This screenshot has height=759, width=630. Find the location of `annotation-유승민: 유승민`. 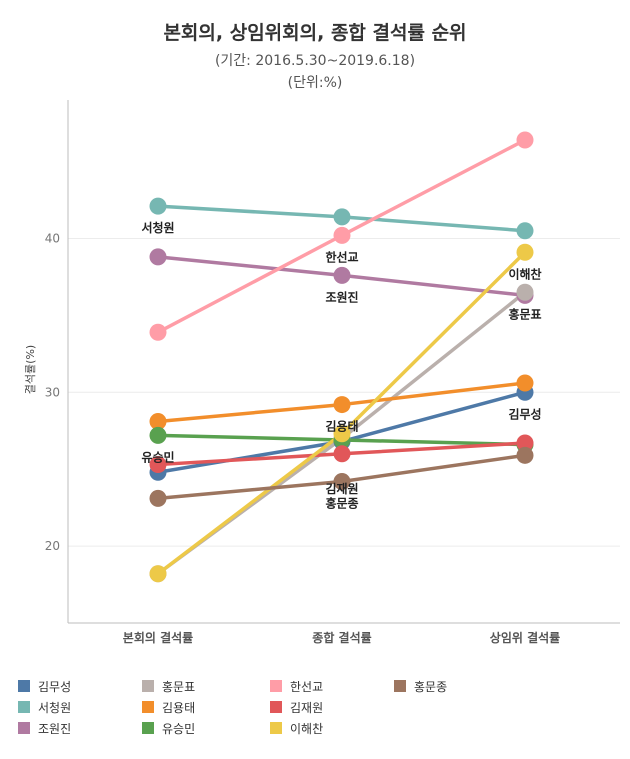

annotation-유승민: 유승민 is located at coordinates (157, 456).